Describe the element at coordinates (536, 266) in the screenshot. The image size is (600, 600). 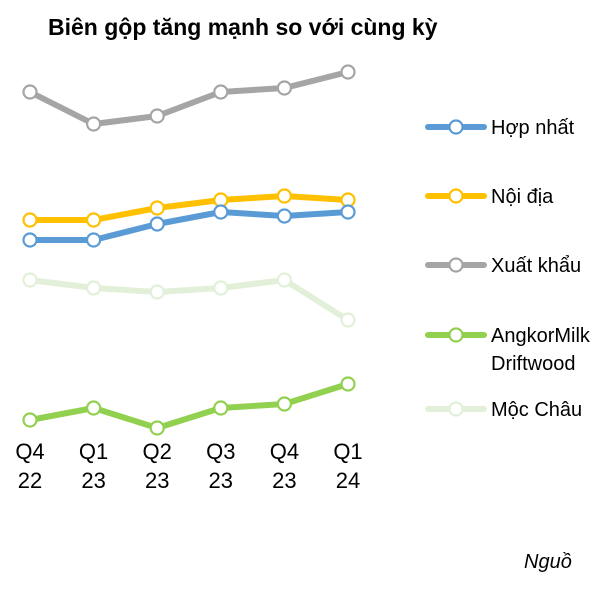
I see `legend-label-2: Xuất khẩu` at that location.